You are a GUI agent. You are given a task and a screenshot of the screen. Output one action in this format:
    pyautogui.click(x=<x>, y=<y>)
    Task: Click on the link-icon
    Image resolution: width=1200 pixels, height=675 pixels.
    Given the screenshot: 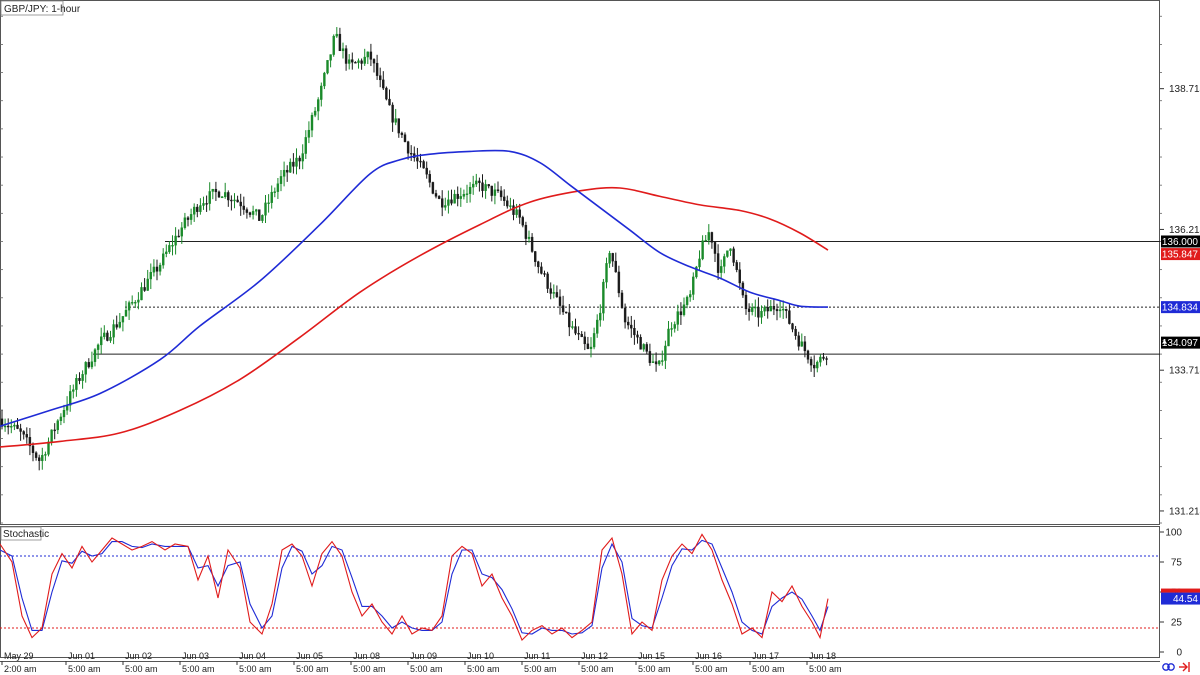 What is the action you would take?
    pyautogui.click(x=1168, y=667)
    